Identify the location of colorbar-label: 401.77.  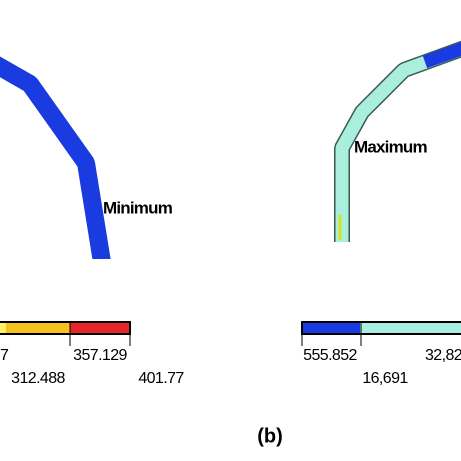
(161, 378).